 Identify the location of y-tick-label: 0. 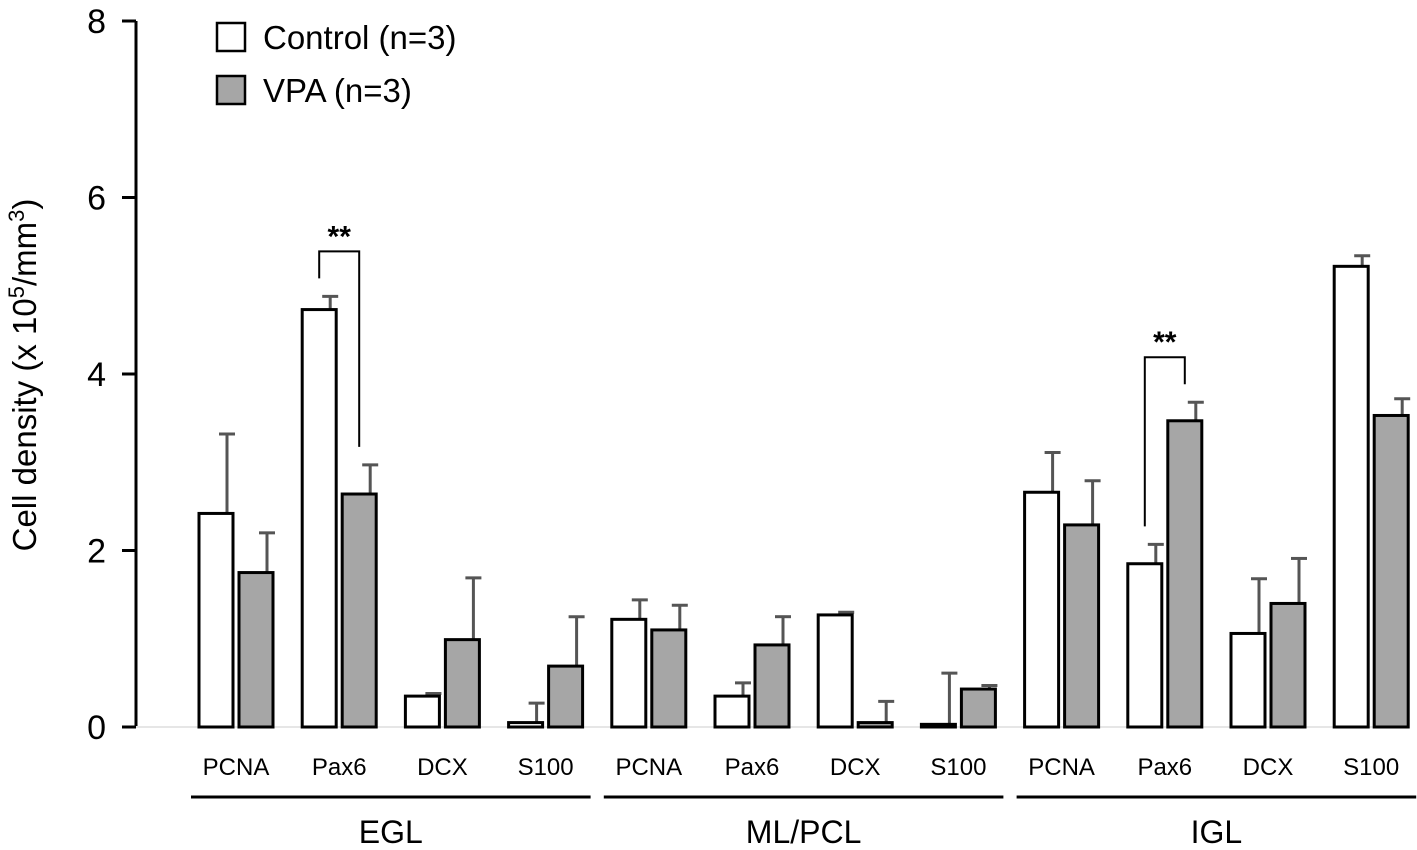
(96, 728).